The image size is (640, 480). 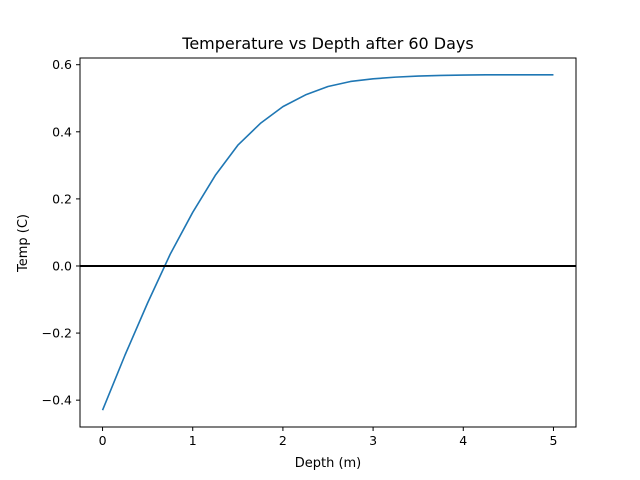 What do you see at coordinates (57, 400) in the screenshot?
I see `y-tick-label: −0.4` at bounding box center [57, 400].